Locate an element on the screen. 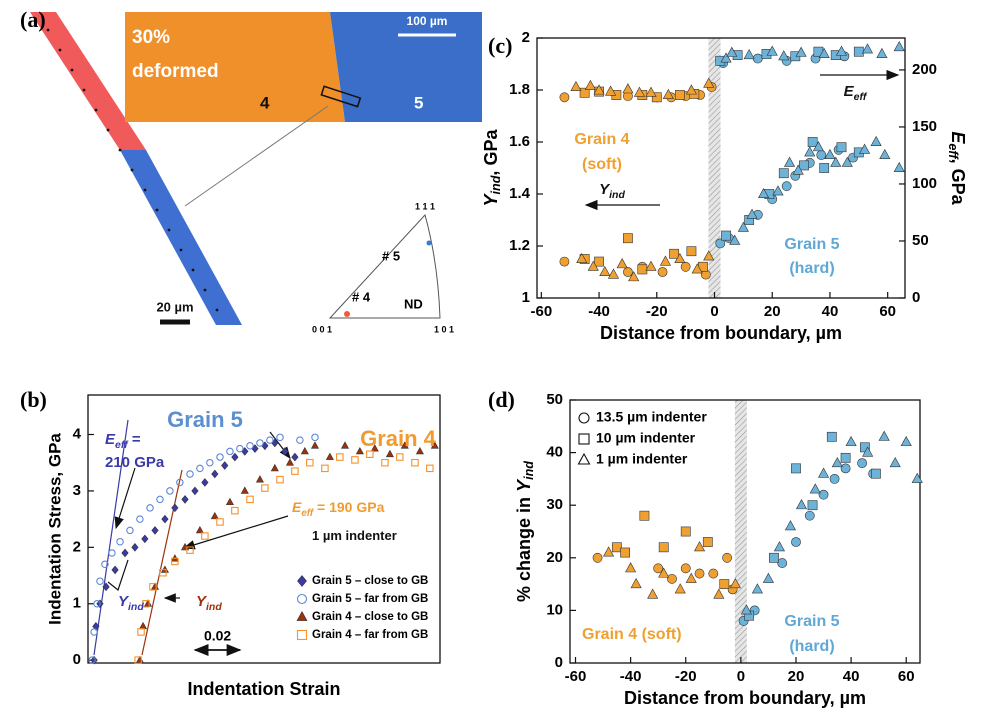 This screenshot has height=718, width=994. pole-label: ND is located at coordinates (413, 303).